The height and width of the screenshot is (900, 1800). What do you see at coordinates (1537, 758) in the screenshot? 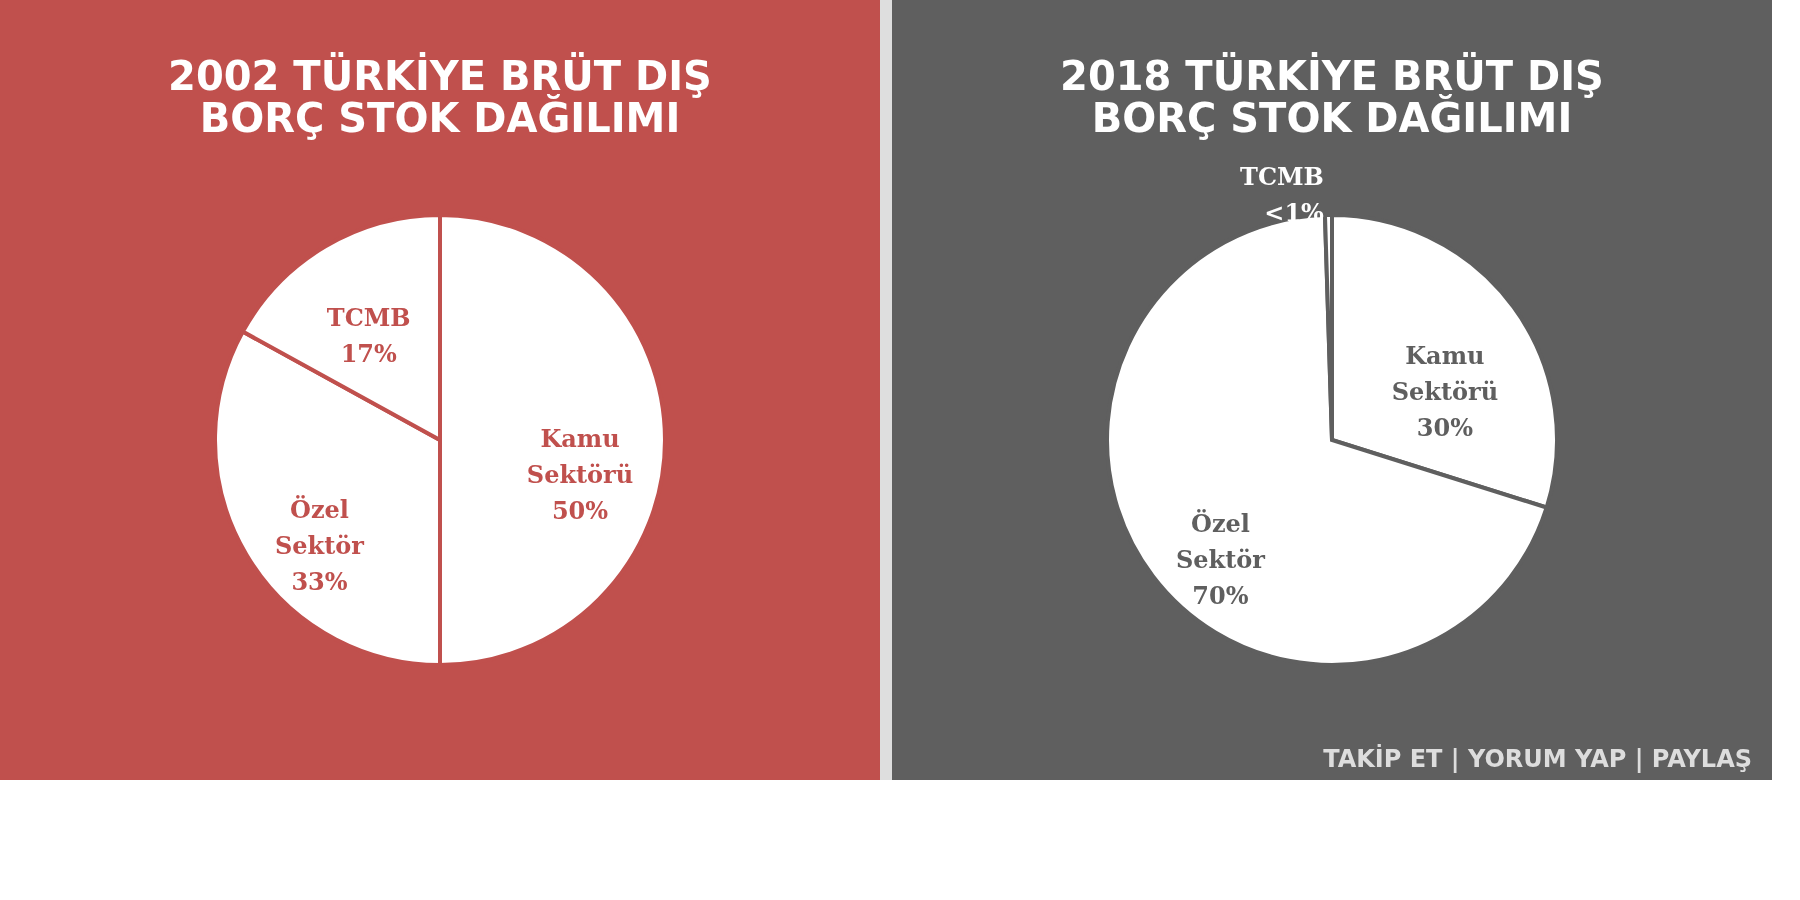
I see `text: TAKİP ET | YORUM YAP | PAYLAŞ` at bounding box center [1537, 758].